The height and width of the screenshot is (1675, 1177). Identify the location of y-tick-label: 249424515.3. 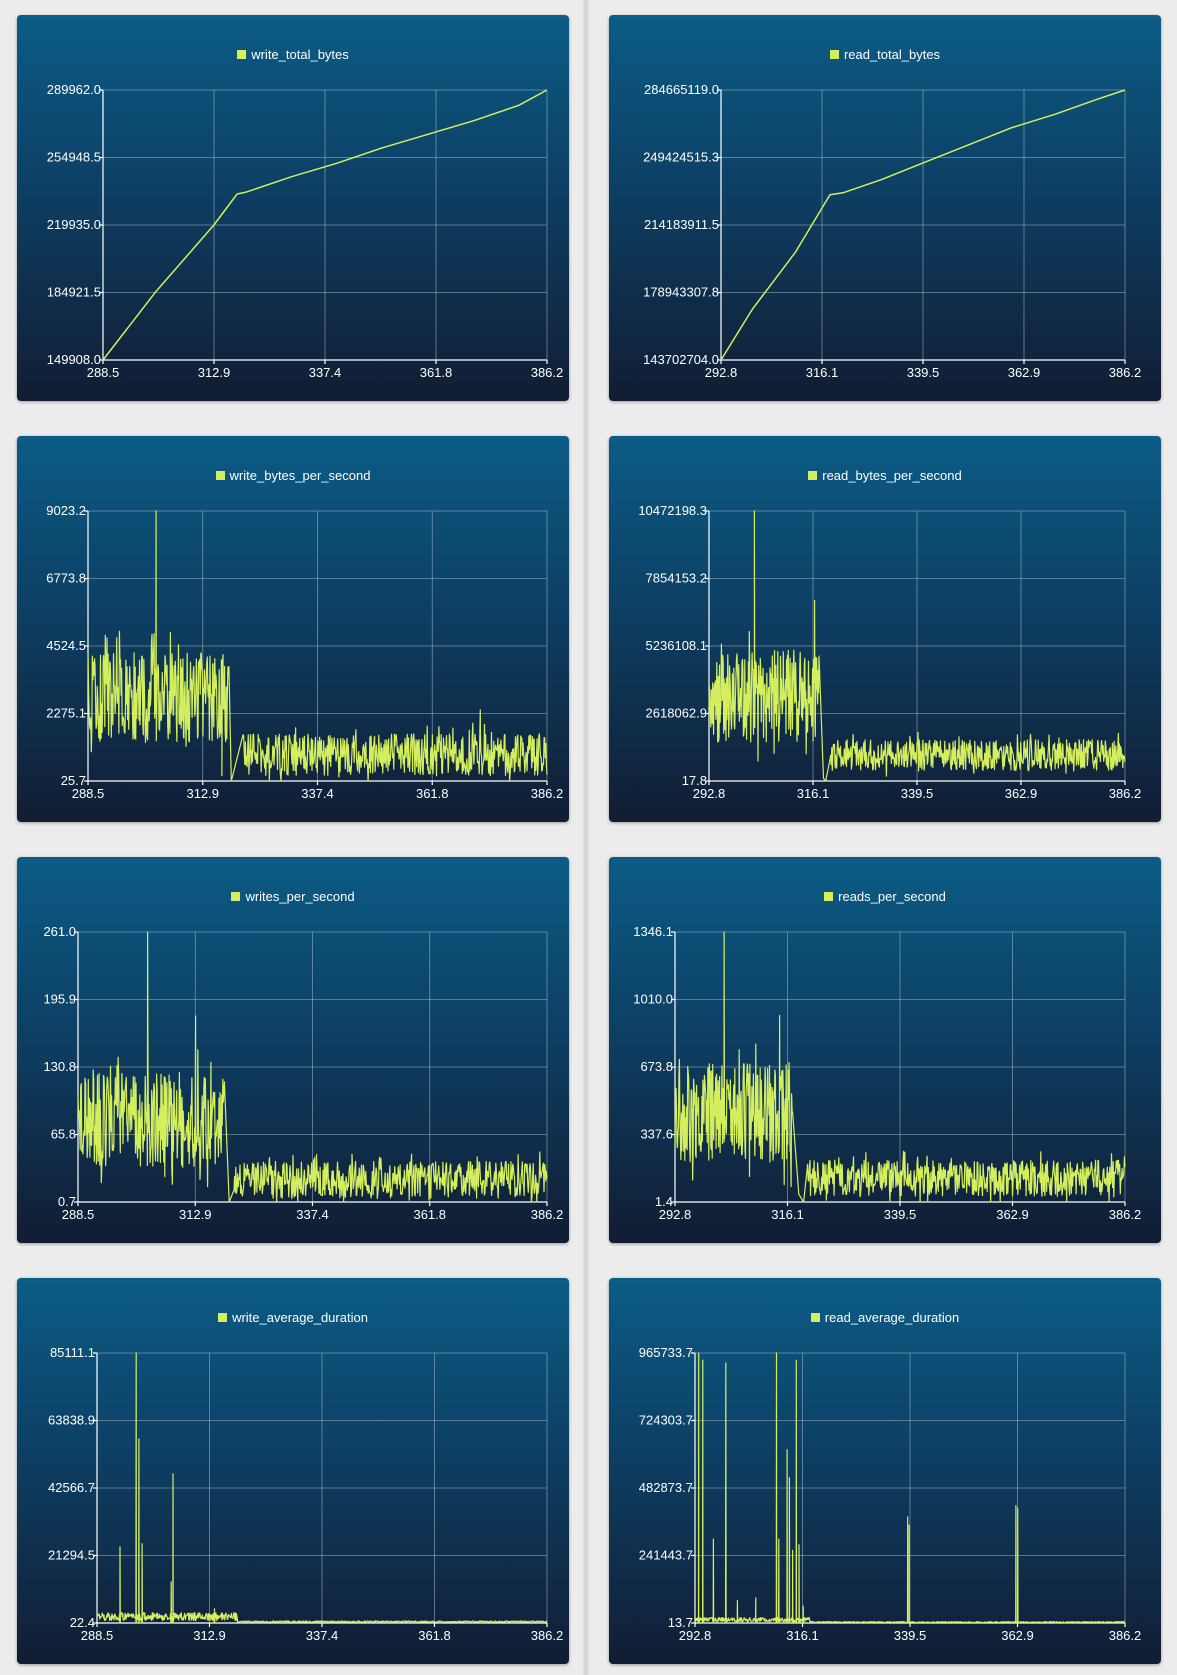
(681, 157).